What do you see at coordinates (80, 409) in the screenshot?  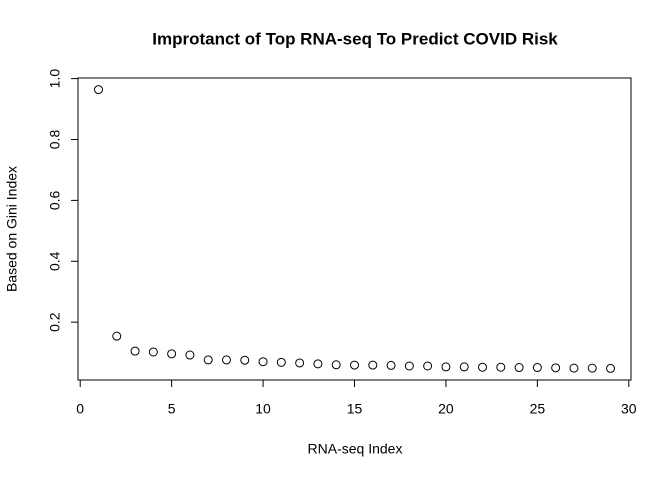 I see `x-tick-label: 0` at bounding box center [80, 409].